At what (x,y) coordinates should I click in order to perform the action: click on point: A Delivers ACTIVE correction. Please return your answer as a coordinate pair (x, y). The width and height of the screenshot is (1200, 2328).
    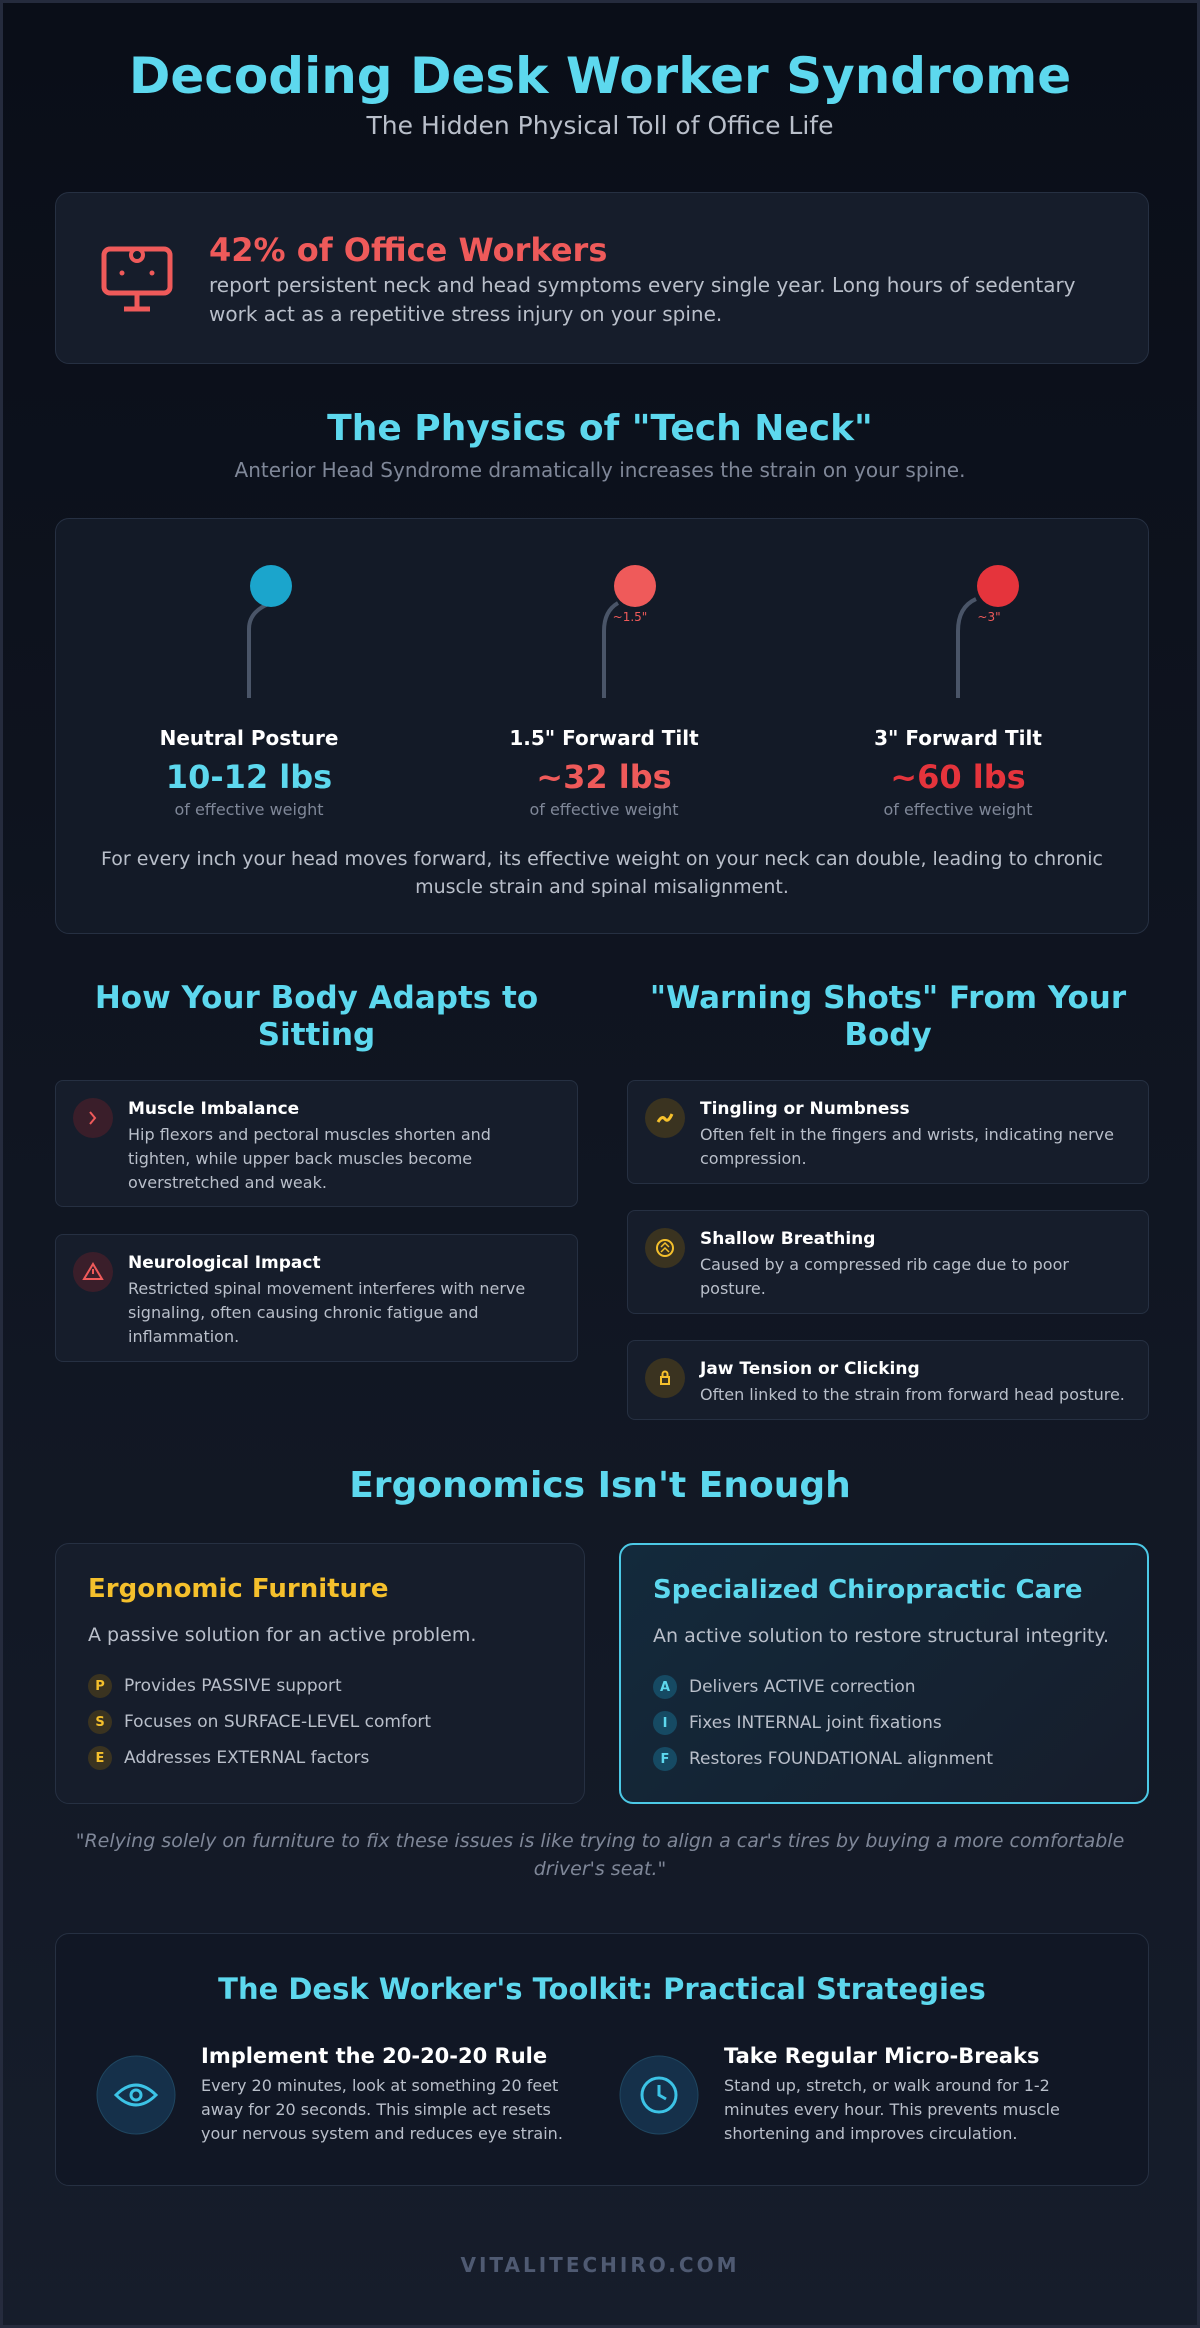
    Looking at the image, I should click on (823, 1687).